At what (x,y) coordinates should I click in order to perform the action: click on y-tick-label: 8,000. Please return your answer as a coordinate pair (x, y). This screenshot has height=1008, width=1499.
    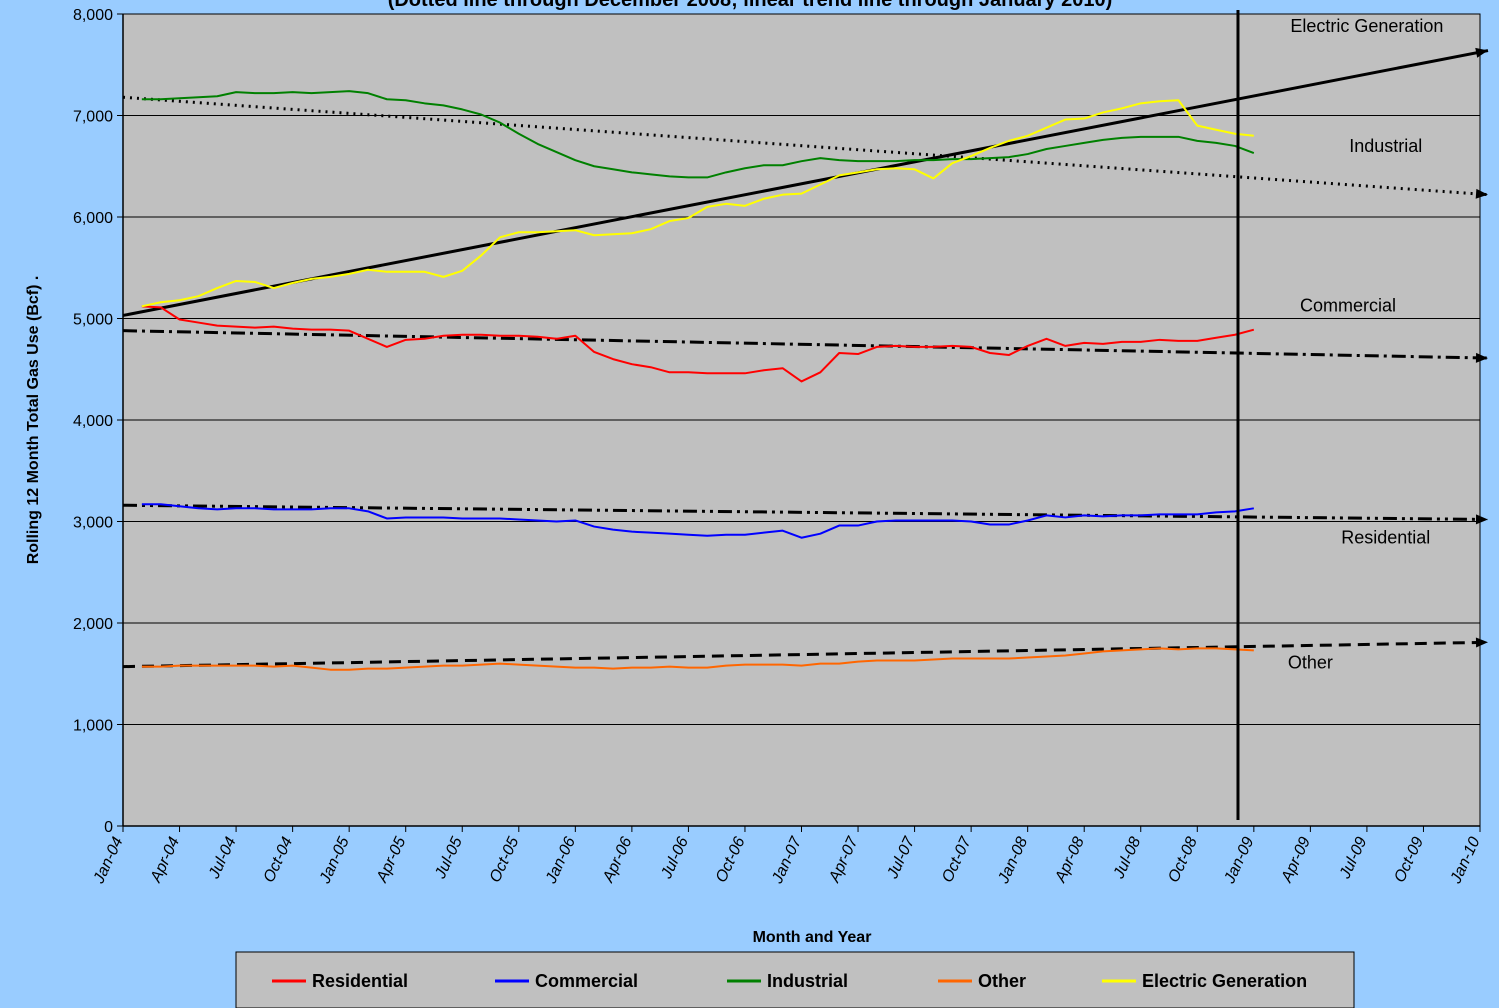
    Looking at the image, I should click on (93, 15).